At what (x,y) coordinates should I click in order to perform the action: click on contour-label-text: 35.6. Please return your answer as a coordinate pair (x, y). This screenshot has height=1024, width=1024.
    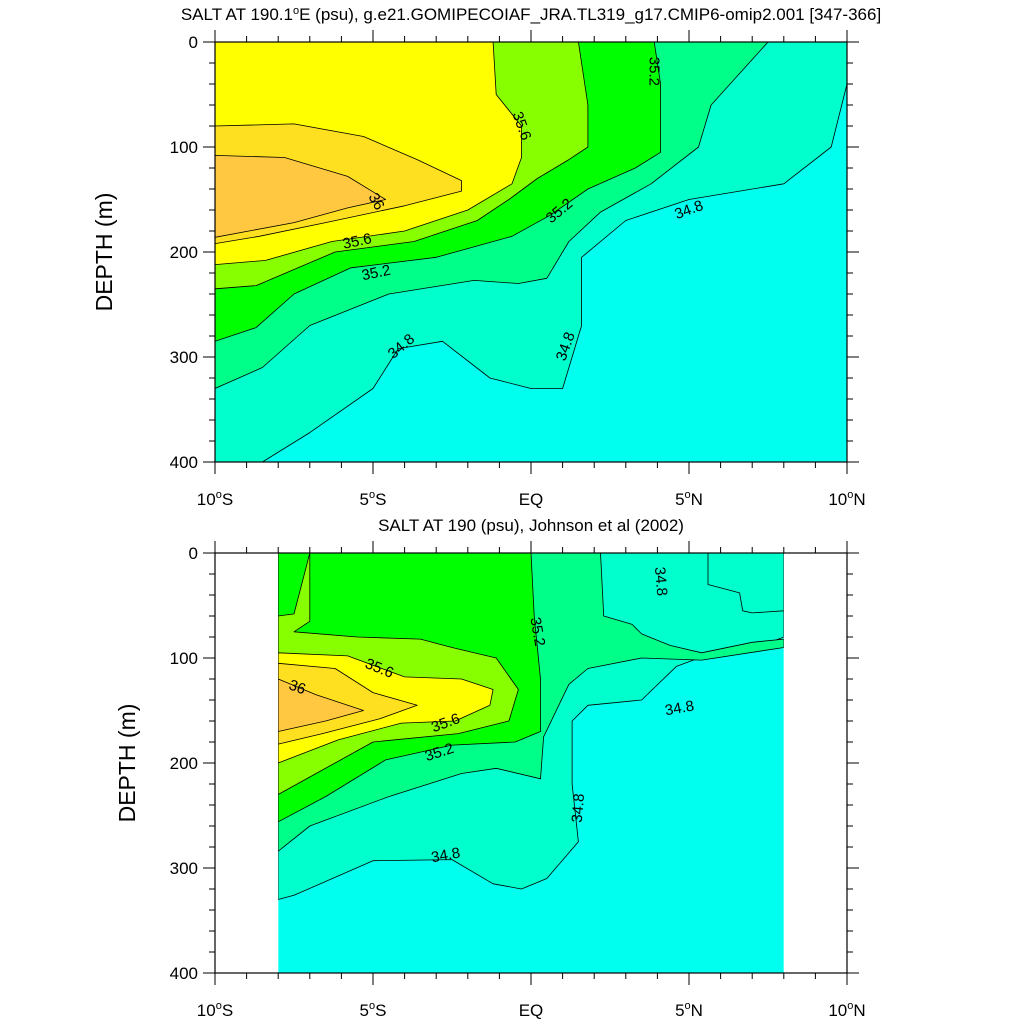
    Looking at the image, I should click on (357, 241).